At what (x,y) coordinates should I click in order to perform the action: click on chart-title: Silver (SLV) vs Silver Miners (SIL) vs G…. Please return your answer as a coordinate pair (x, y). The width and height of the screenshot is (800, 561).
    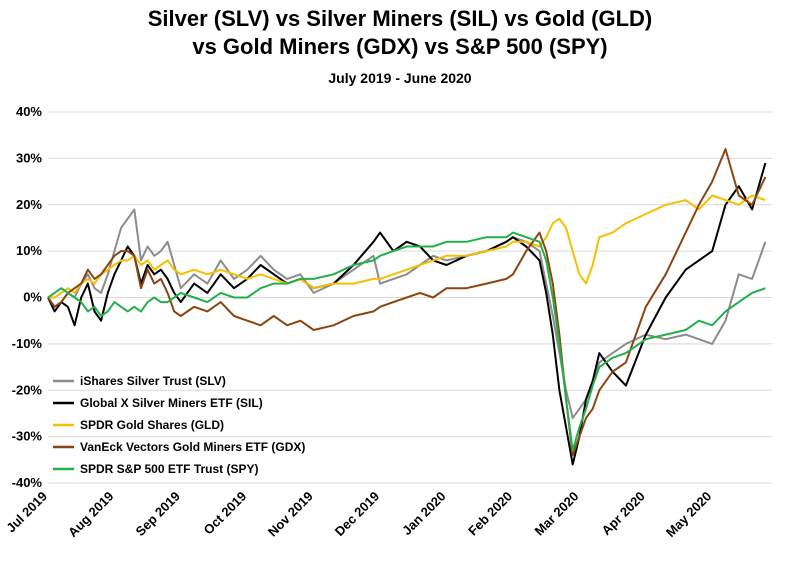
    Looking at the image, I should click on (400, 18).